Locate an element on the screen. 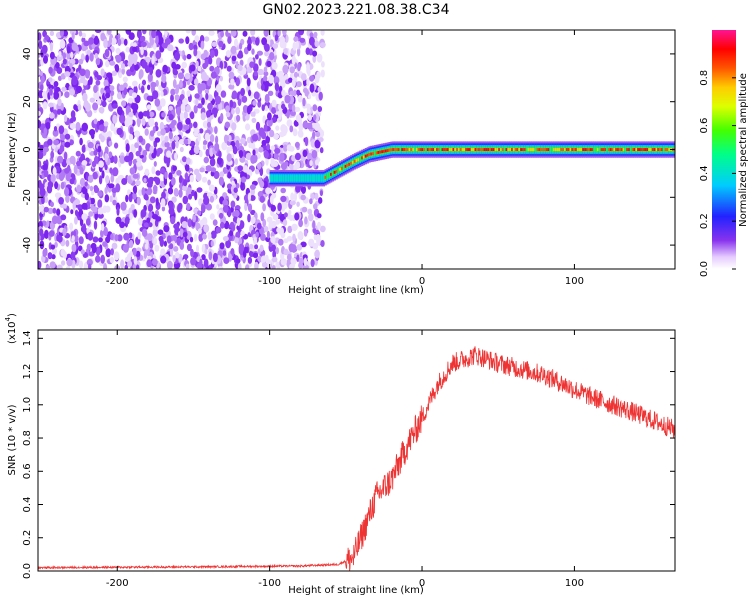 This screenshot has width=750, height=600. x-tick-label: -100 is located at coordinates (269, 281).